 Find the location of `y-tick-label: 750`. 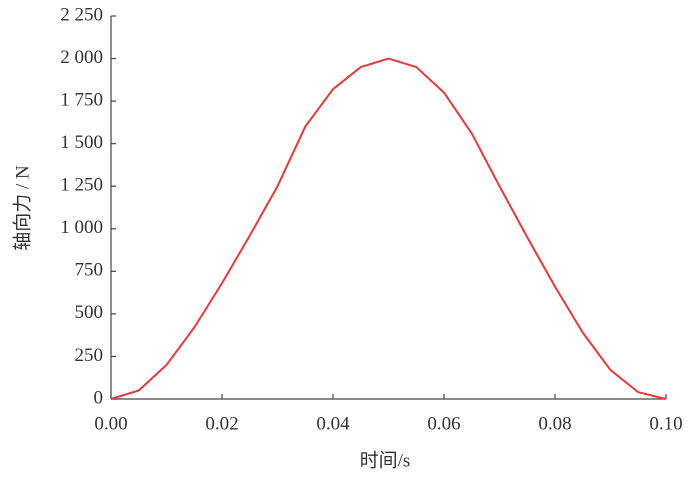

y-tick-label: 750 is located at coordinates (89, 270).